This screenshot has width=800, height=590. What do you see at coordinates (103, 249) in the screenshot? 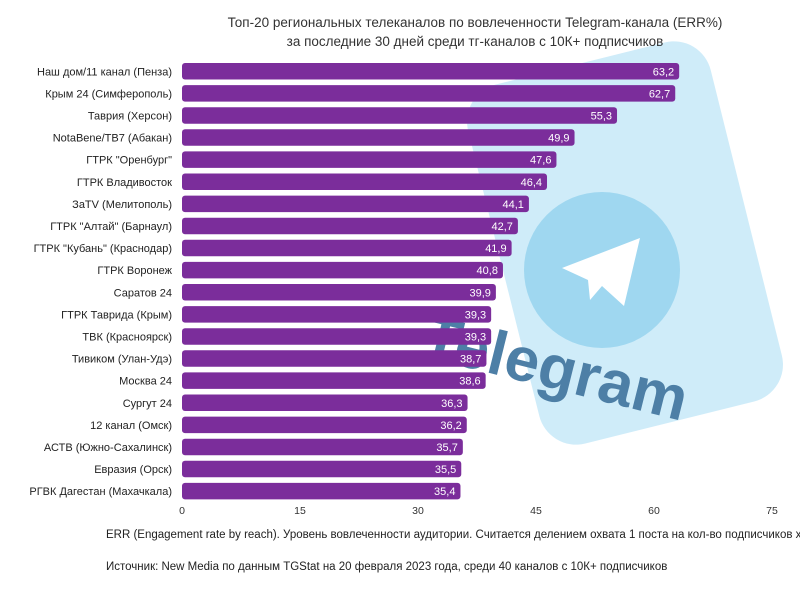
I see `category-label: ГТРК "Кубань" (Краснодар)` at bounding box center [103, 249].